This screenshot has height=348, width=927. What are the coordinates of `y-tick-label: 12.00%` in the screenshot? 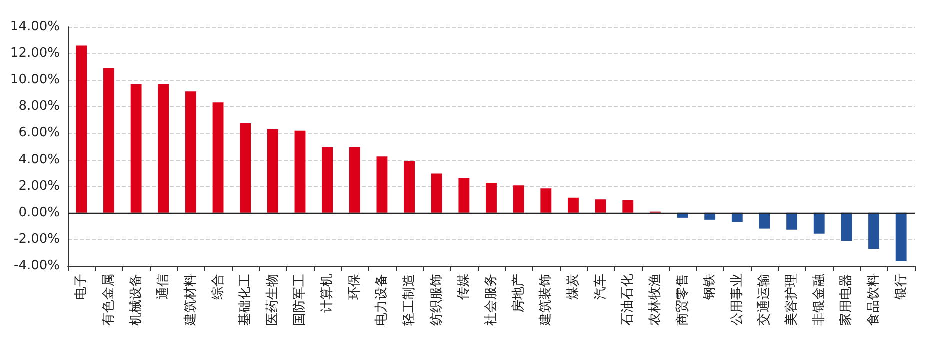 It's located at (35, 54).